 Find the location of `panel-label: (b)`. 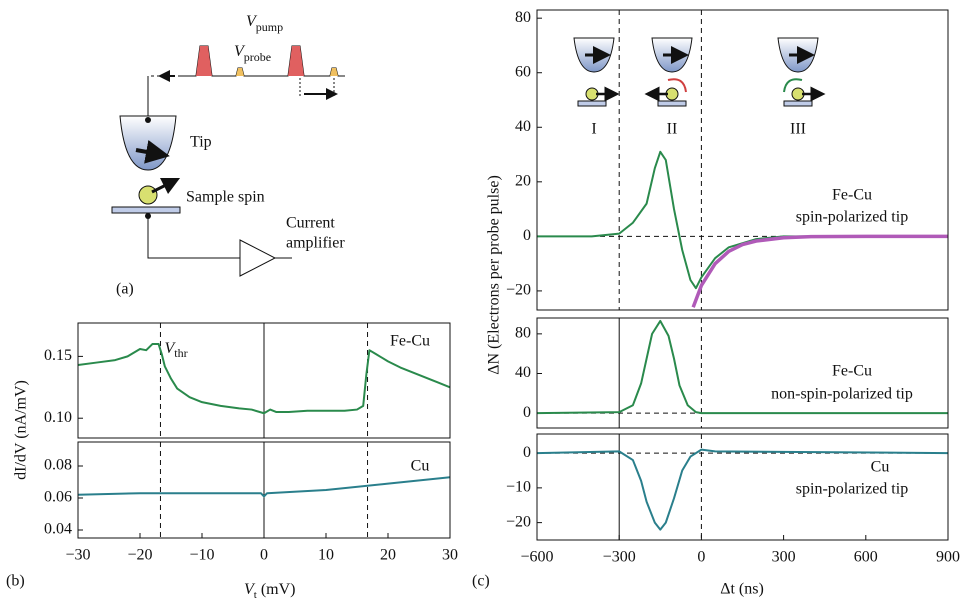

panel-label: (b) is located at coordinates (15, 581).